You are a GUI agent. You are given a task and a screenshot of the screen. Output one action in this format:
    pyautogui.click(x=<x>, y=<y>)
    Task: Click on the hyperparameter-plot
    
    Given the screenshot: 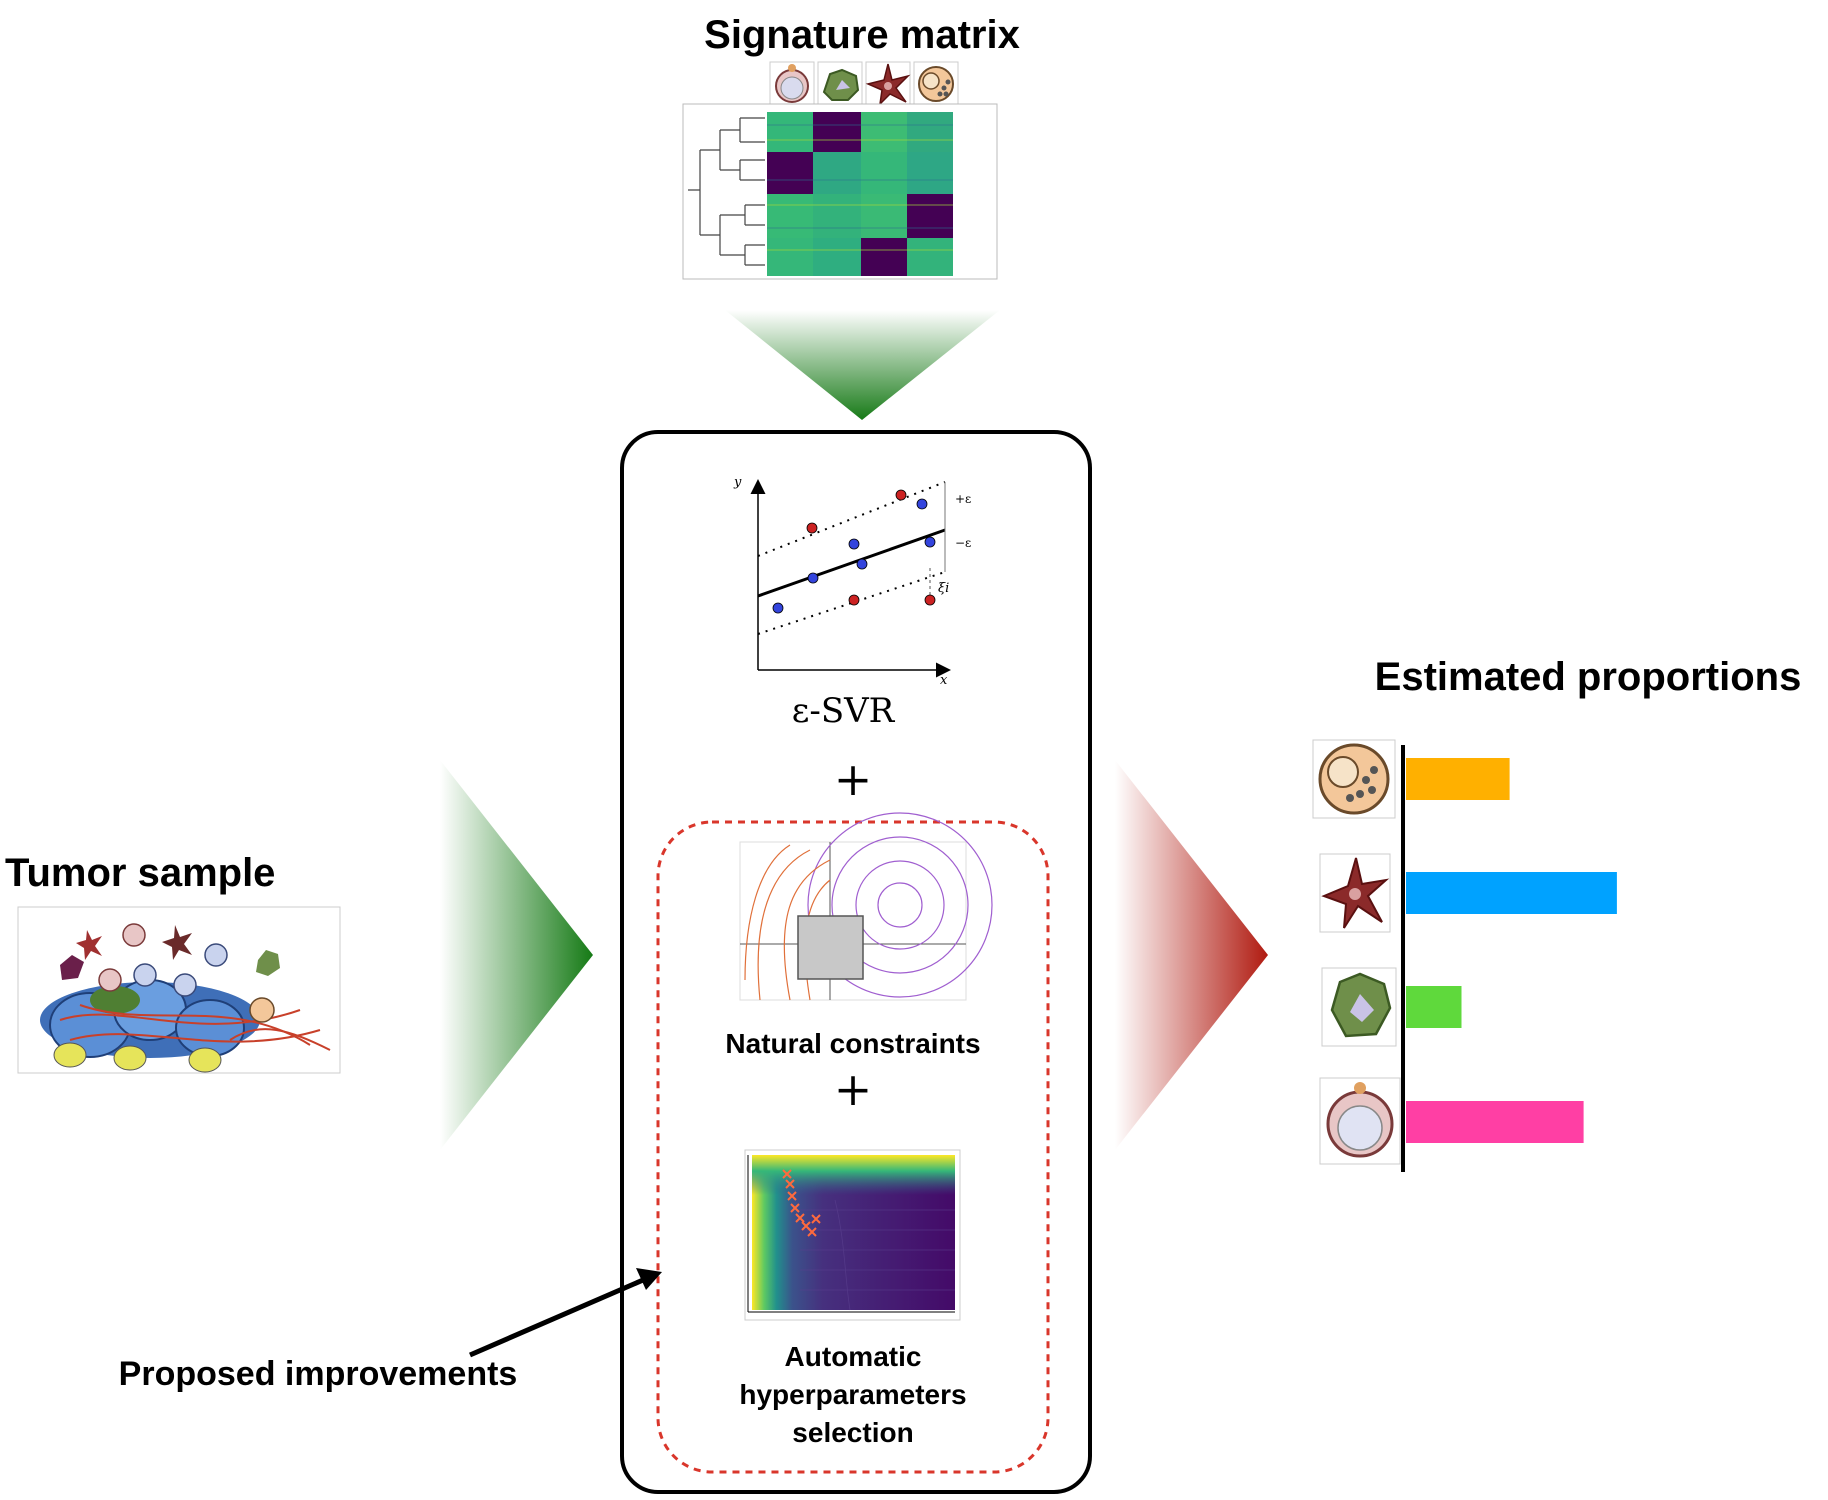 What is the action you would take?
    pyautogui.click(x=852, y=1235)
    